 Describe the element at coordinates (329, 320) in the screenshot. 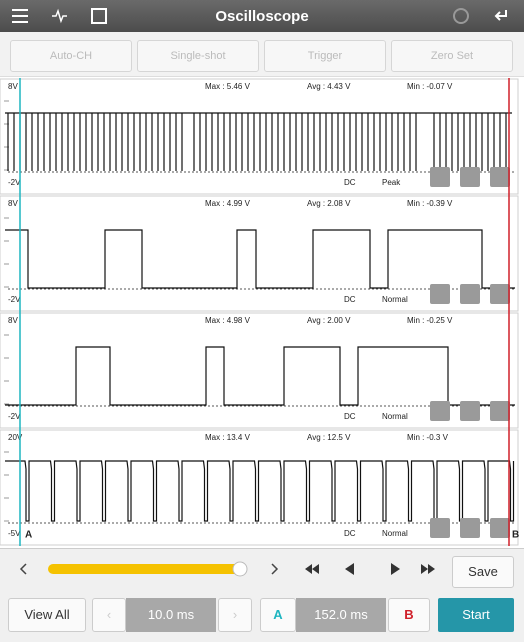

I see `channel-avg: Avg : 2.00 V` at that location.